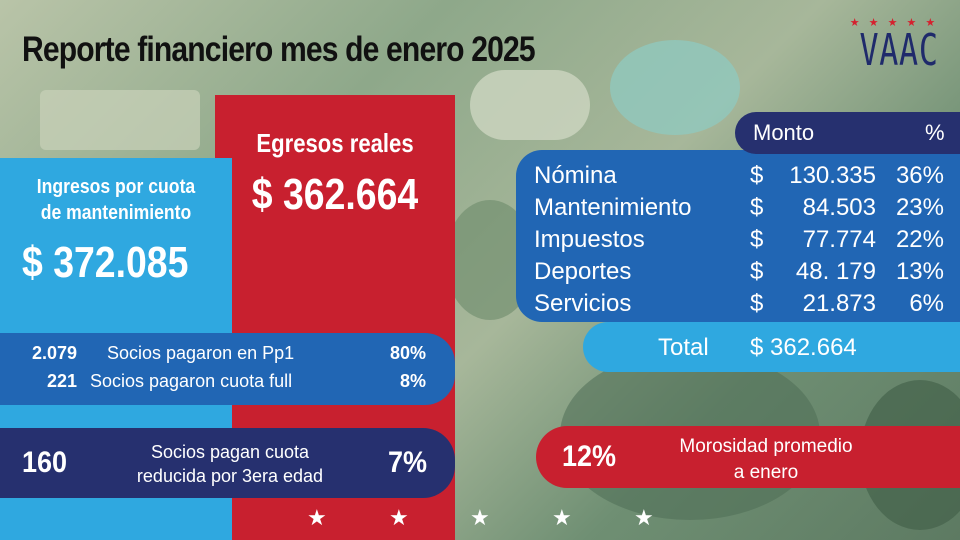  Describe the element at coordinates (105, 262) in the screenshot. I see `ingresos-value: $ 372.085` at that location.